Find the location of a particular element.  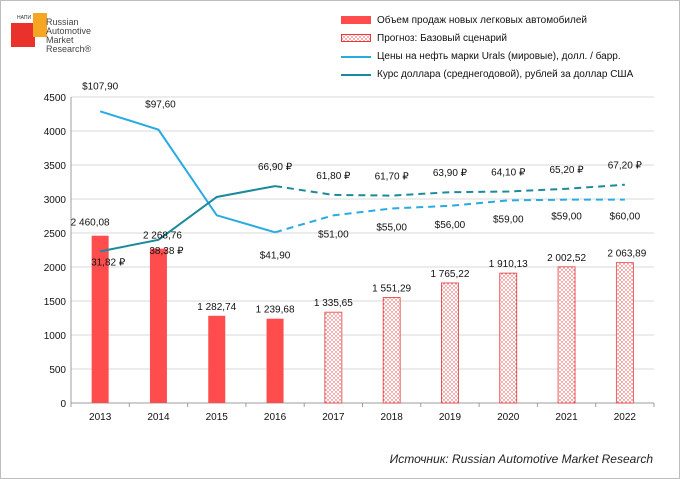

usd-rate-line is located at coordinates (187, 219).